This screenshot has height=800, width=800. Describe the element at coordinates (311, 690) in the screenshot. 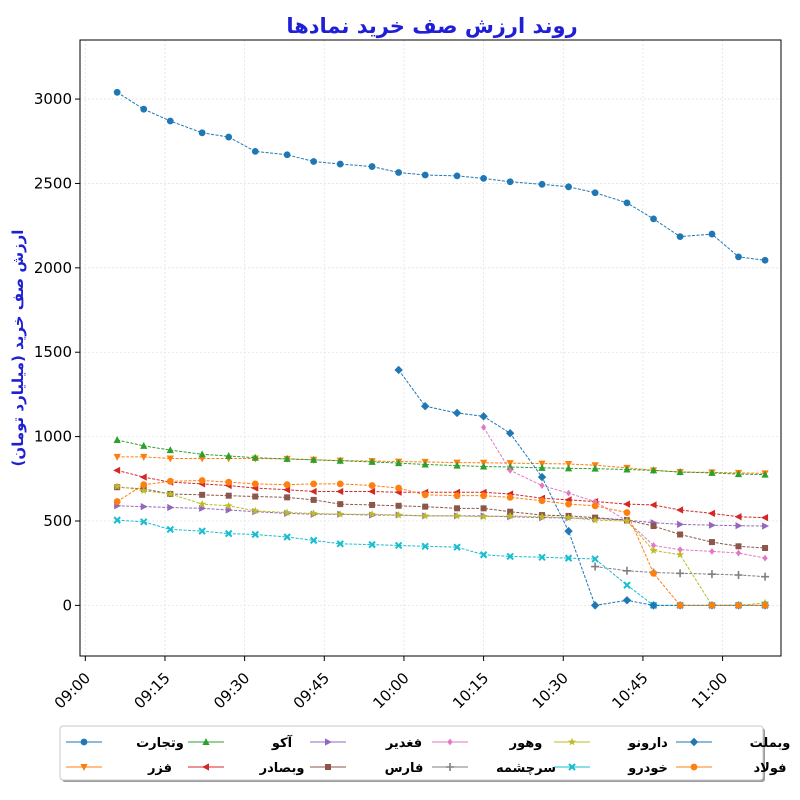

I see `x-tick-label: 09:45` at that location.